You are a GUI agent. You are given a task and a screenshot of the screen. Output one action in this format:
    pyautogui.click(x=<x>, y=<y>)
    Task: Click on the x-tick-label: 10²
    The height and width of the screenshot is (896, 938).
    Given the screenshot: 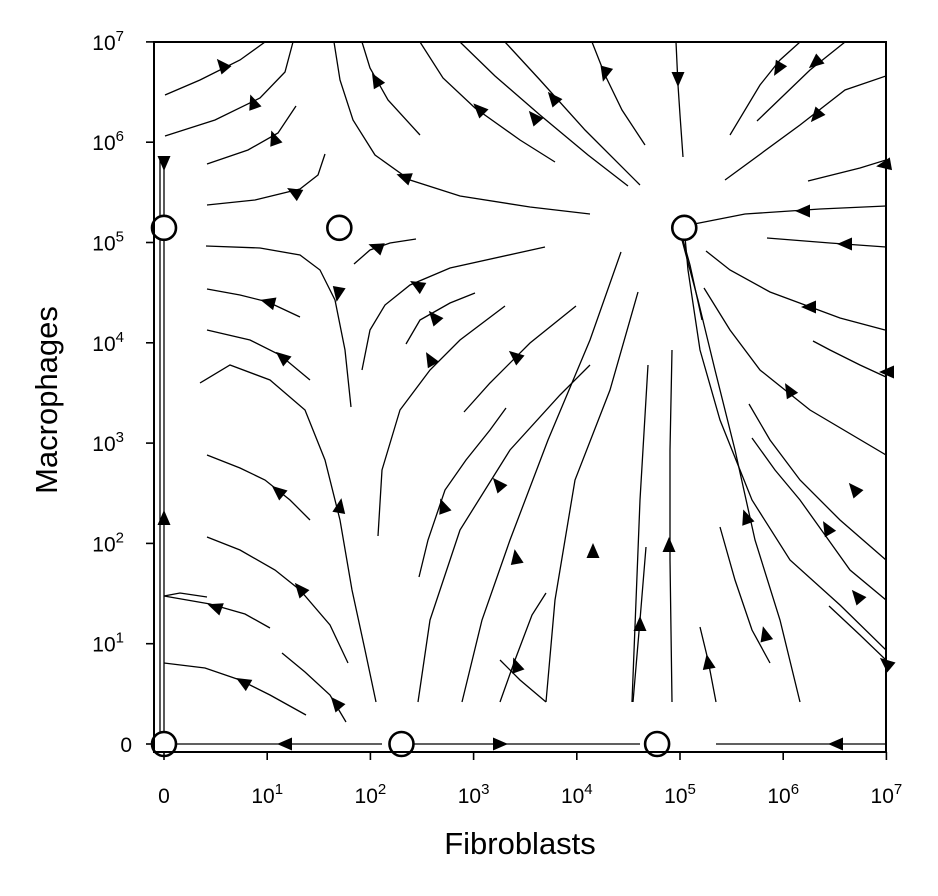 What is the action you would take?
    pyautogui.click(x=371, y=794)
    